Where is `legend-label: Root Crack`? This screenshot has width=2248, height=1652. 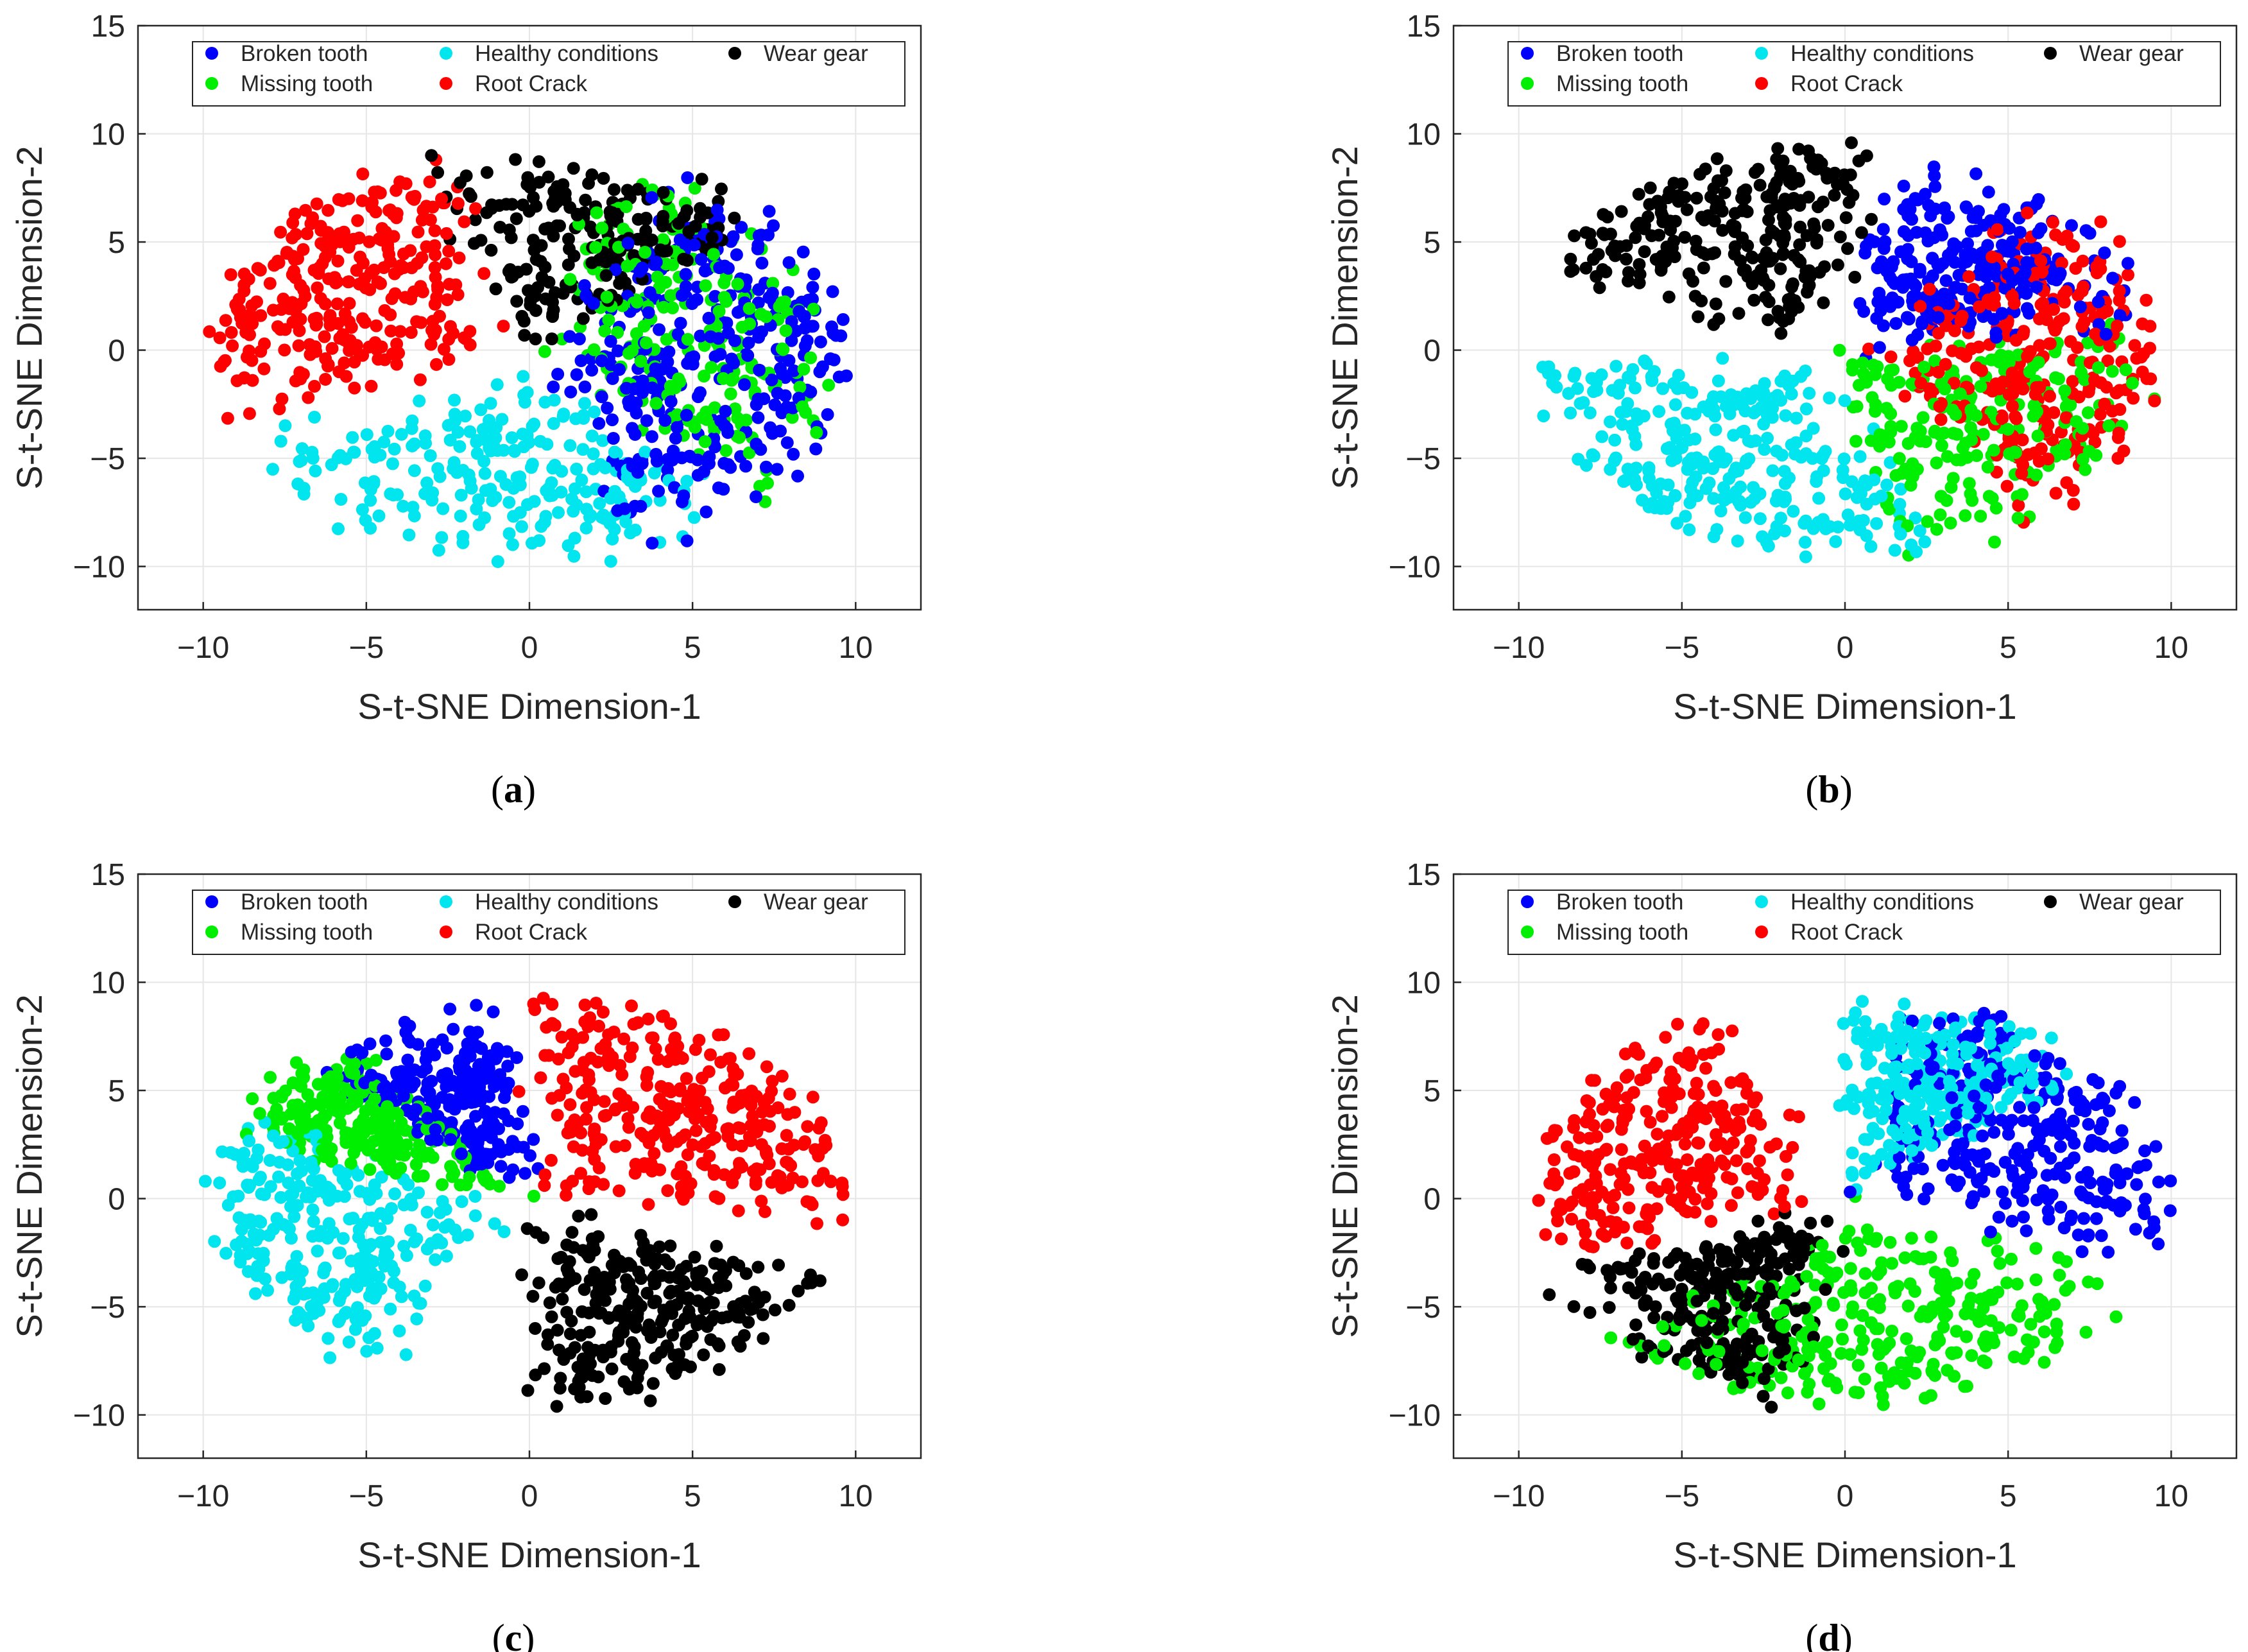 legend-label: Root Crack is located at coordinates (1846, 83).